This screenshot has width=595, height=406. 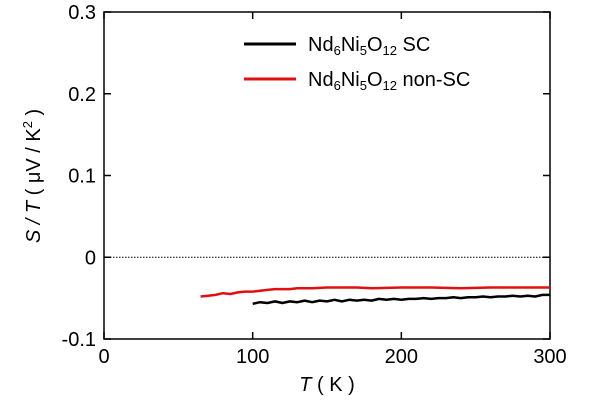 I want to click on x-tick-label: 300, so click(x=549, y=357).